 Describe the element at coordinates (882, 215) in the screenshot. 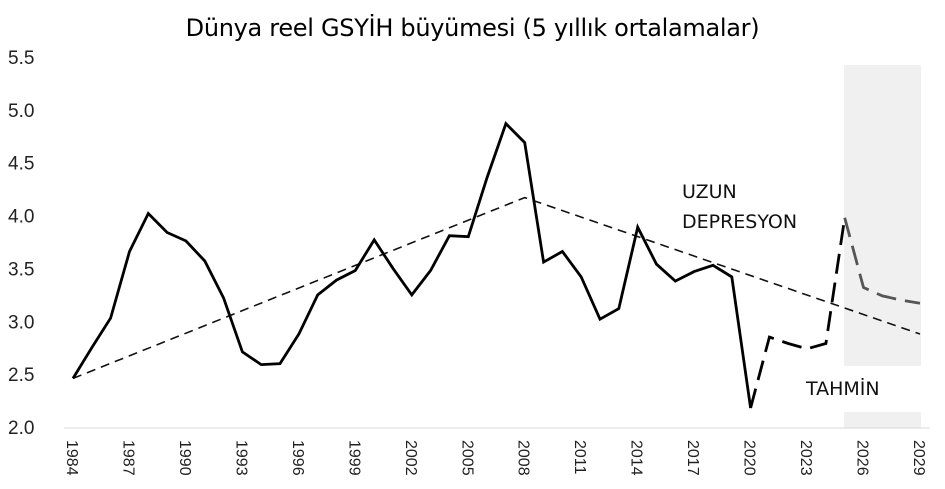

I see `forecast-band-upper` at that location.